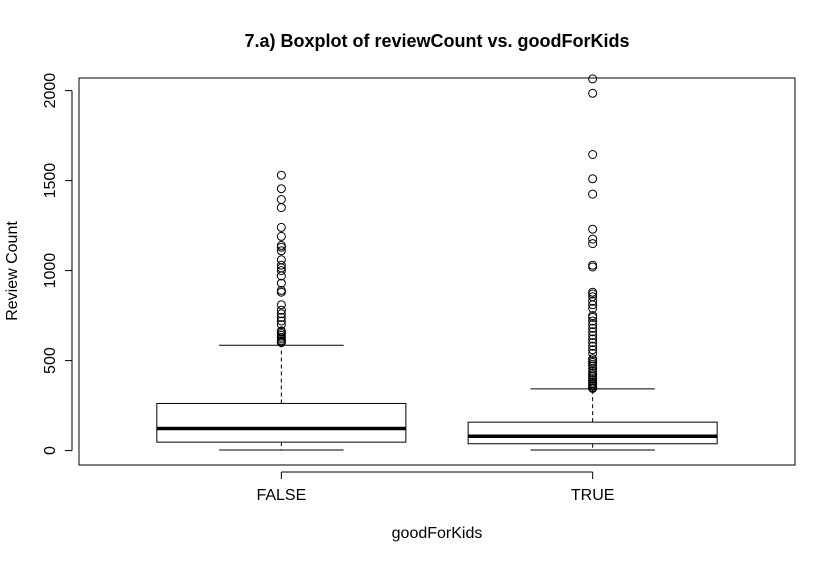 This screenshot has height=563, width=836. What do you see at coordinates (12, 271) in the screenshot?
I see `y-axis-label: Review Count` at bounding box center [12, 271].